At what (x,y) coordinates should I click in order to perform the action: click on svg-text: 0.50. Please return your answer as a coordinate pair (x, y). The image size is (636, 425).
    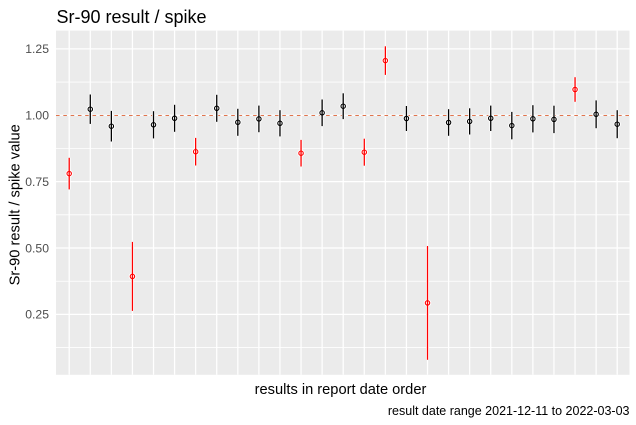
    Looking at the image, I should click on (37, 248).